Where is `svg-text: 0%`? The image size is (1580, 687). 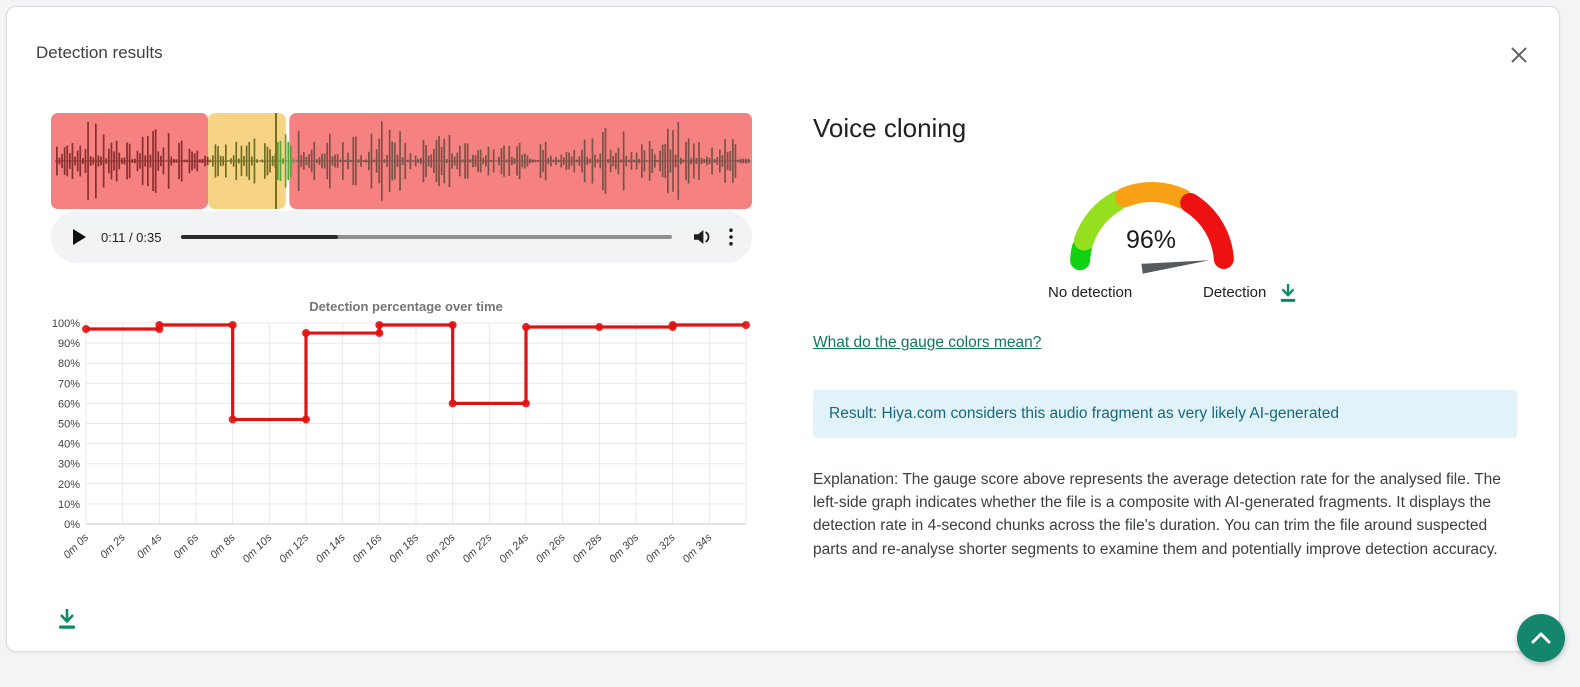 svg-text: 0% is located at coordinates (72, 525).